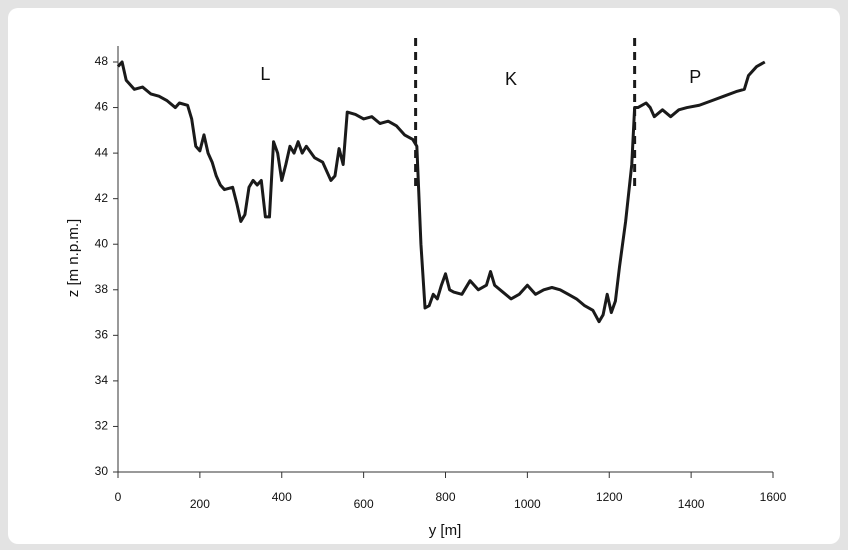 The height and width of the screenshot is (550, 848). What do you see at coordinates (265, 74) in the screenshot?
I see `annotation: L` at bounding box center [265, 74].